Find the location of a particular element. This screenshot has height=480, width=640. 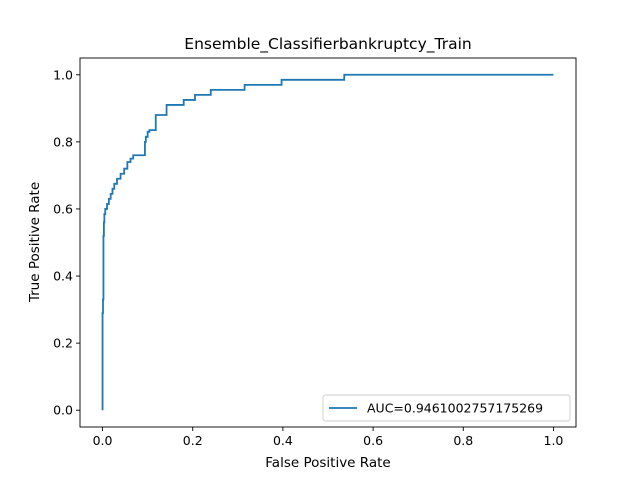

legend-label: AUC=0.9461002757175269 is located at coordinates (455, 408).